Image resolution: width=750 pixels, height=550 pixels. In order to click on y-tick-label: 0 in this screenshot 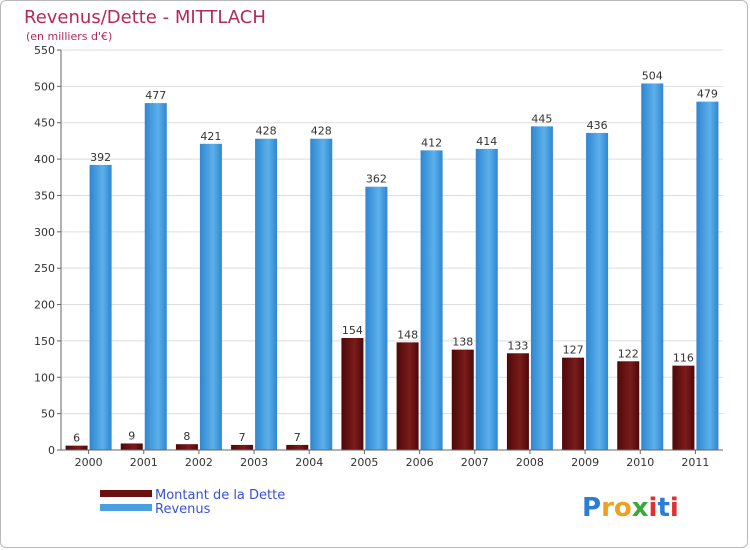, I will do `click(51, 450)`.